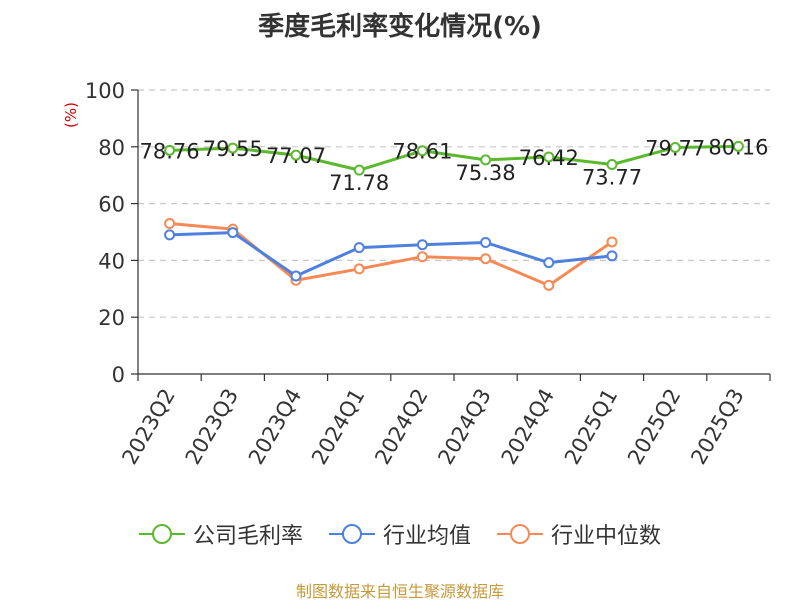 The width and height of the screenshot is (800, 602). Describe the element at coordinates (212, 427) in the screenshot. I see `x-tick-label: 2023Q3` at that location.